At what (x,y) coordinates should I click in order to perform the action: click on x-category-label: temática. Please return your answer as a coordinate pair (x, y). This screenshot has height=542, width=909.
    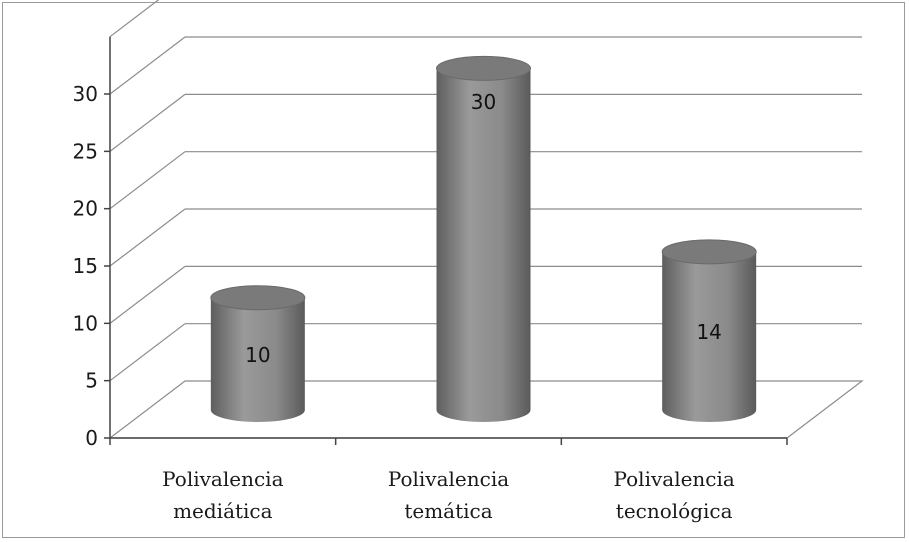
    Looking at the image, I should click on (448, 511).